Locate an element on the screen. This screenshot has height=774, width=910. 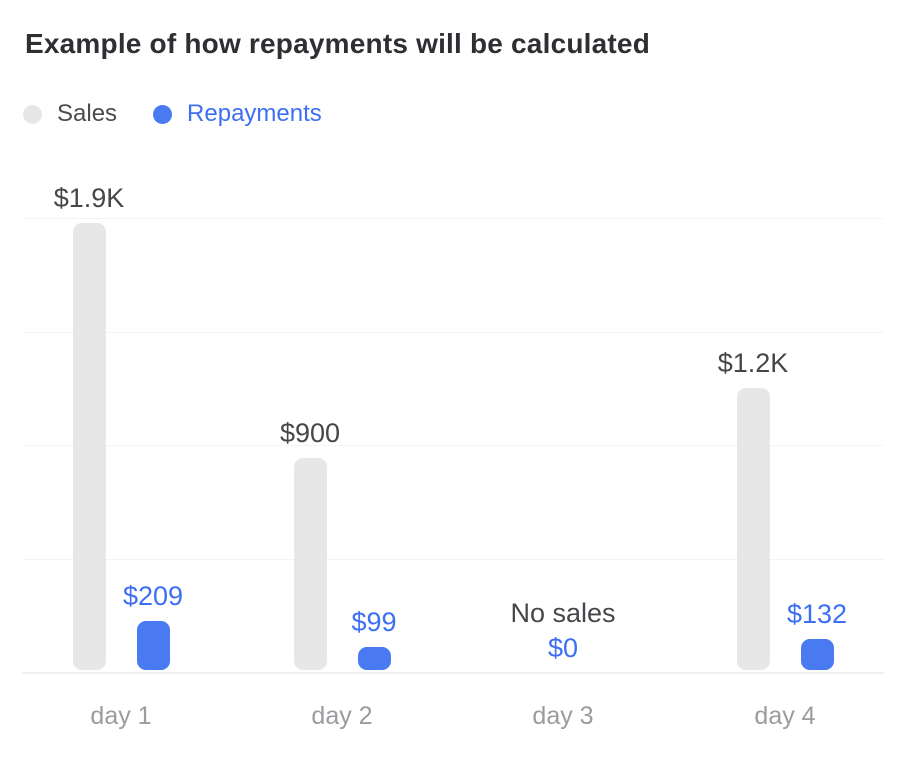
x-axis-line is located at coordinates (453, 673).